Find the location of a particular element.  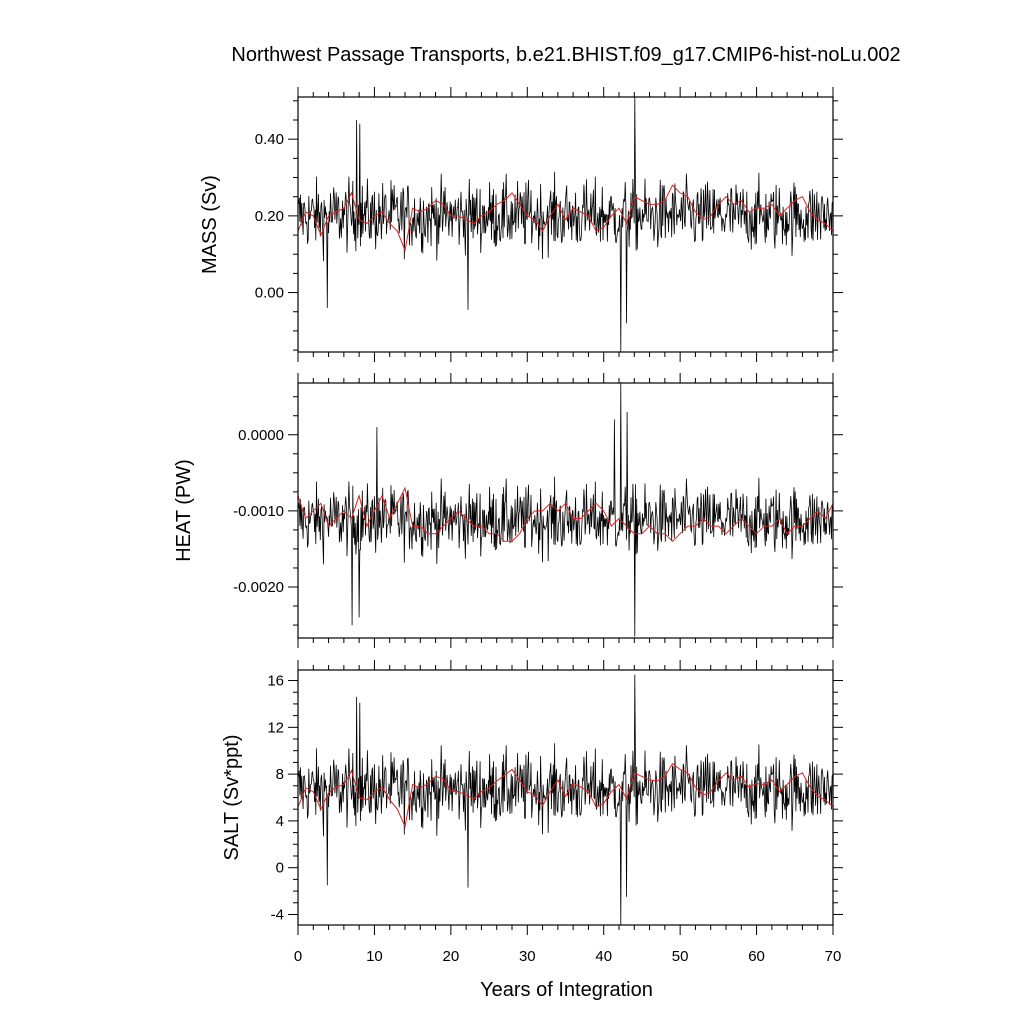

y-axis-title: SALT (Sv*ppt) is located at coordinates (232, 798).